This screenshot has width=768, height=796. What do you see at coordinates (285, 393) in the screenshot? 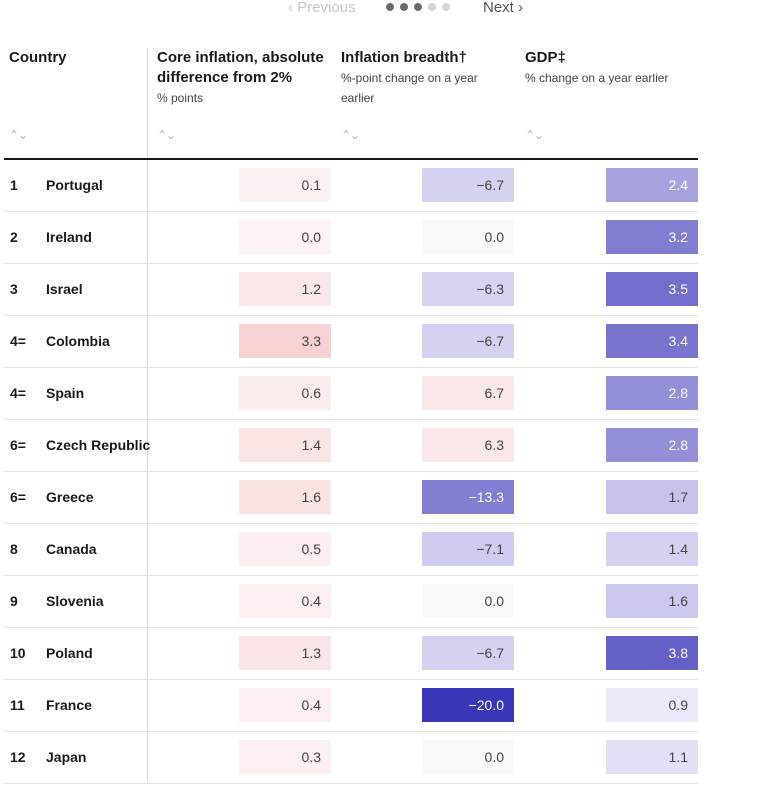
I see `core-inflation-value: 0.6` at bounding box center [285, 393].